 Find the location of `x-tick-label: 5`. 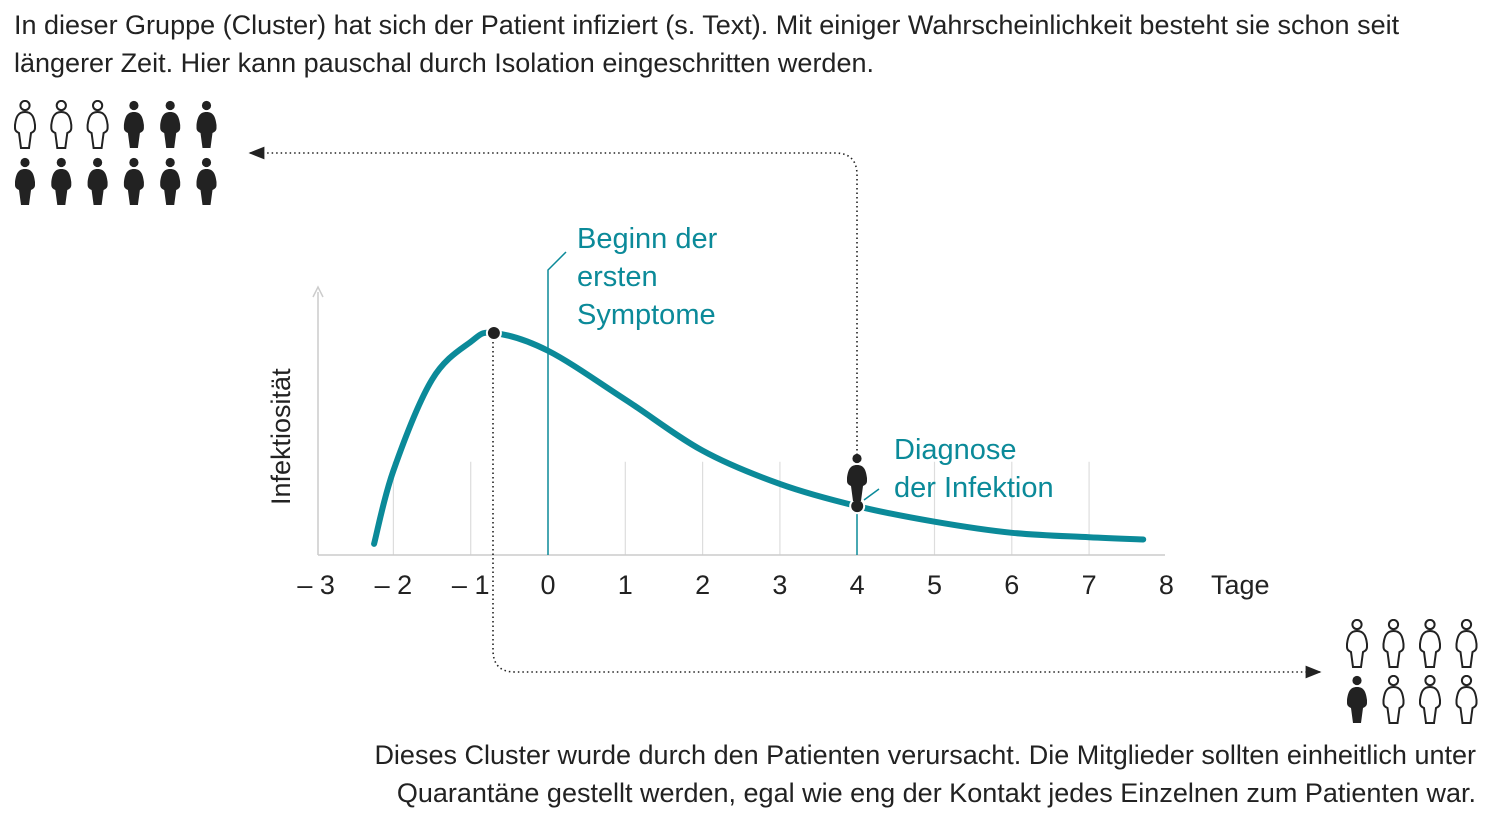

x-tick-label: 5 is located at coordinates (934, 585).